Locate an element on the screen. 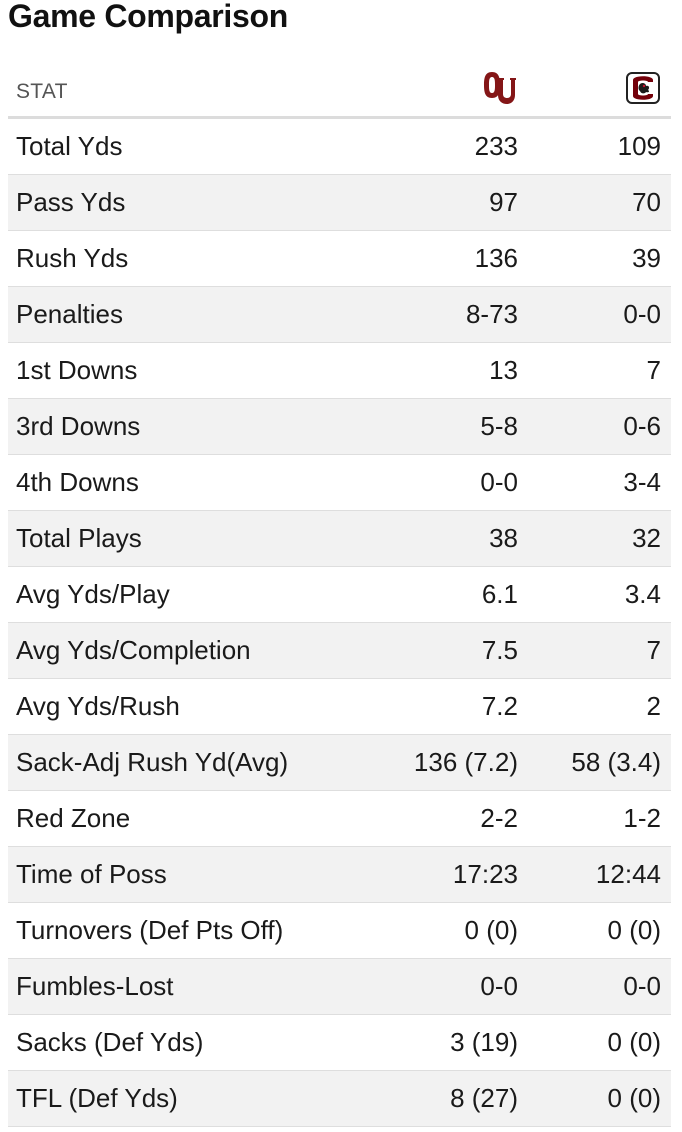 The image size is (682, 1132). team2-value: 12:44 is located at coordinates (628, 874).